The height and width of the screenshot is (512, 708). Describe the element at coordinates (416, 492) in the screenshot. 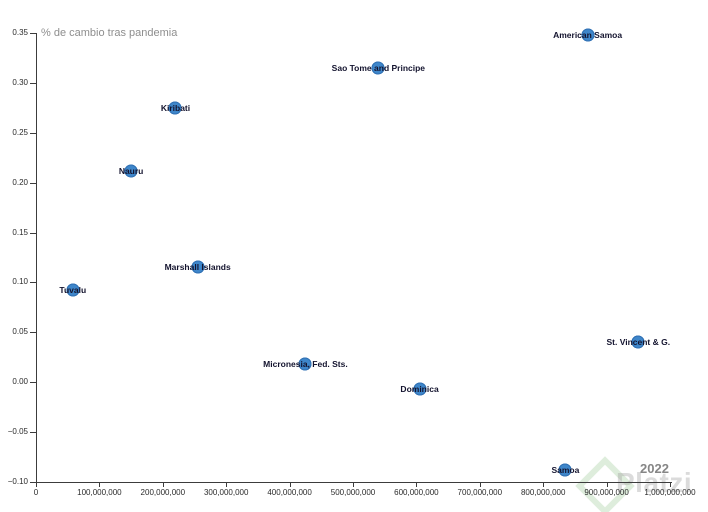

I see `x-tick-label: 600,000,000` at that location.